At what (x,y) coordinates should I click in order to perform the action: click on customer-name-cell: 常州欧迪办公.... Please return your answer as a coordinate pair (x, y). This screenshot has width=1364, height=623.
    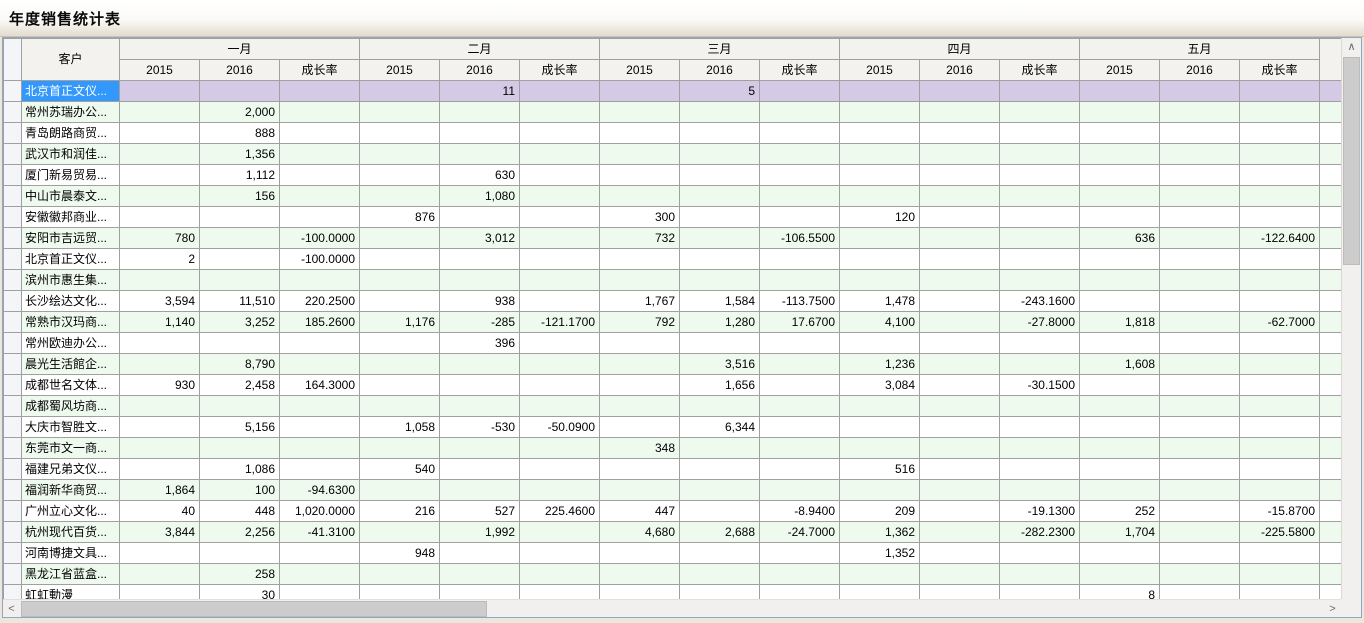
    Looking at the image, I should click on (70, 343).